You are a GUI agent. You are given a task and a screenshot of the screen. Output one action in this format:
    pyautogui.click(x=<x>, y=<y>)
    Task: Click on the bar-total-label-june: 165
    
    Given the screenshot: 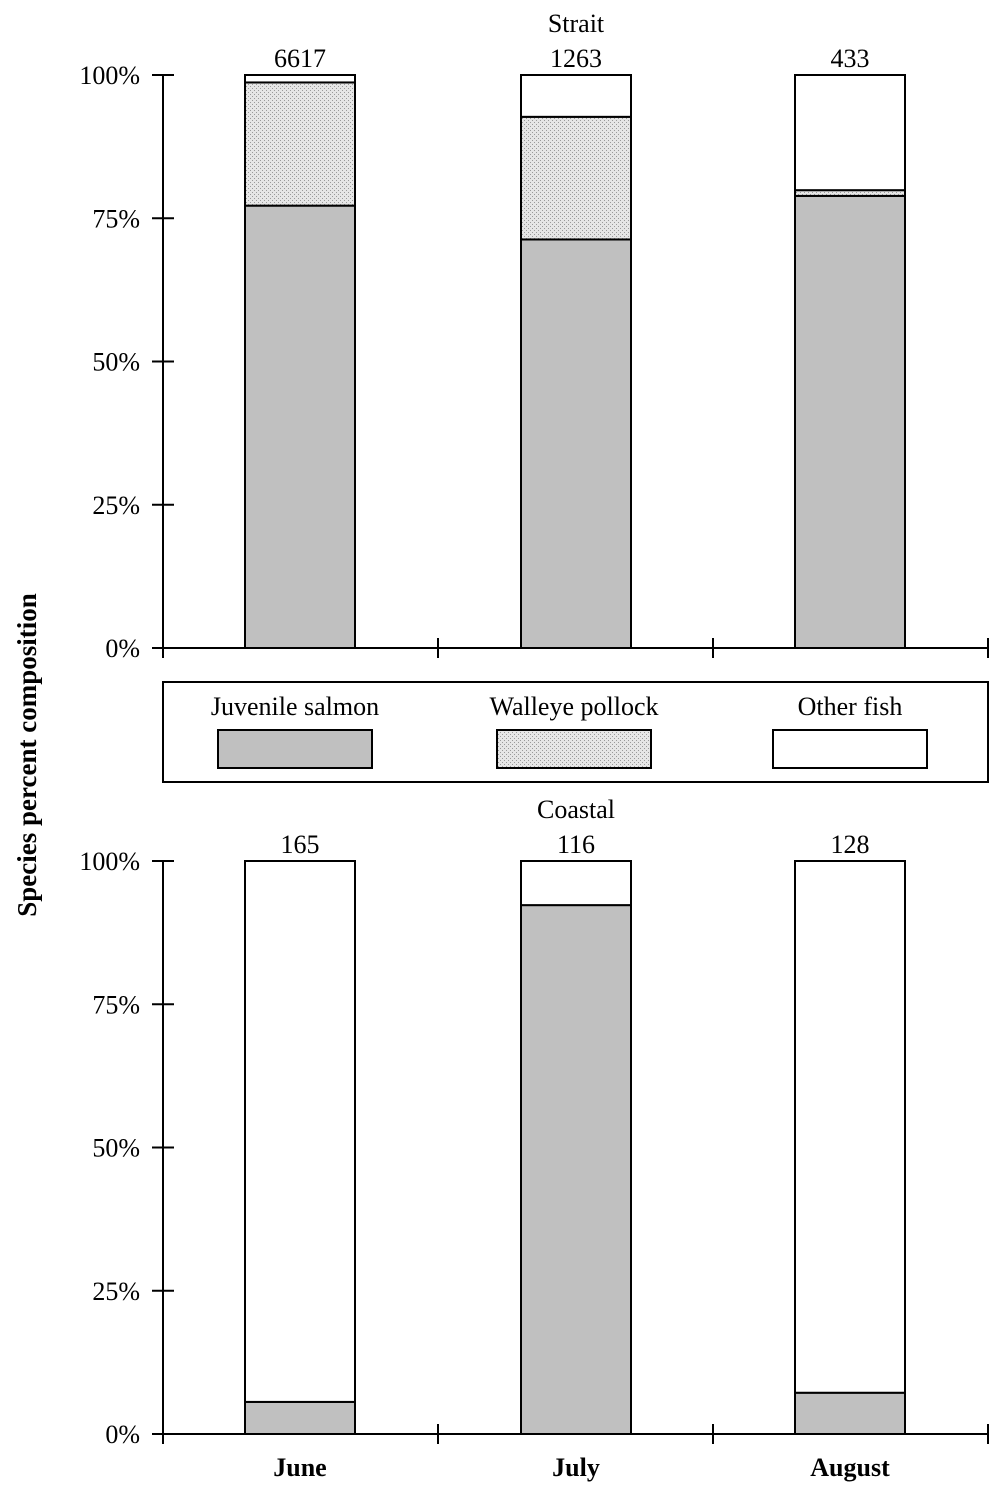 What is the action you would take?
    pyautogui.click(x=300, y=844)
    